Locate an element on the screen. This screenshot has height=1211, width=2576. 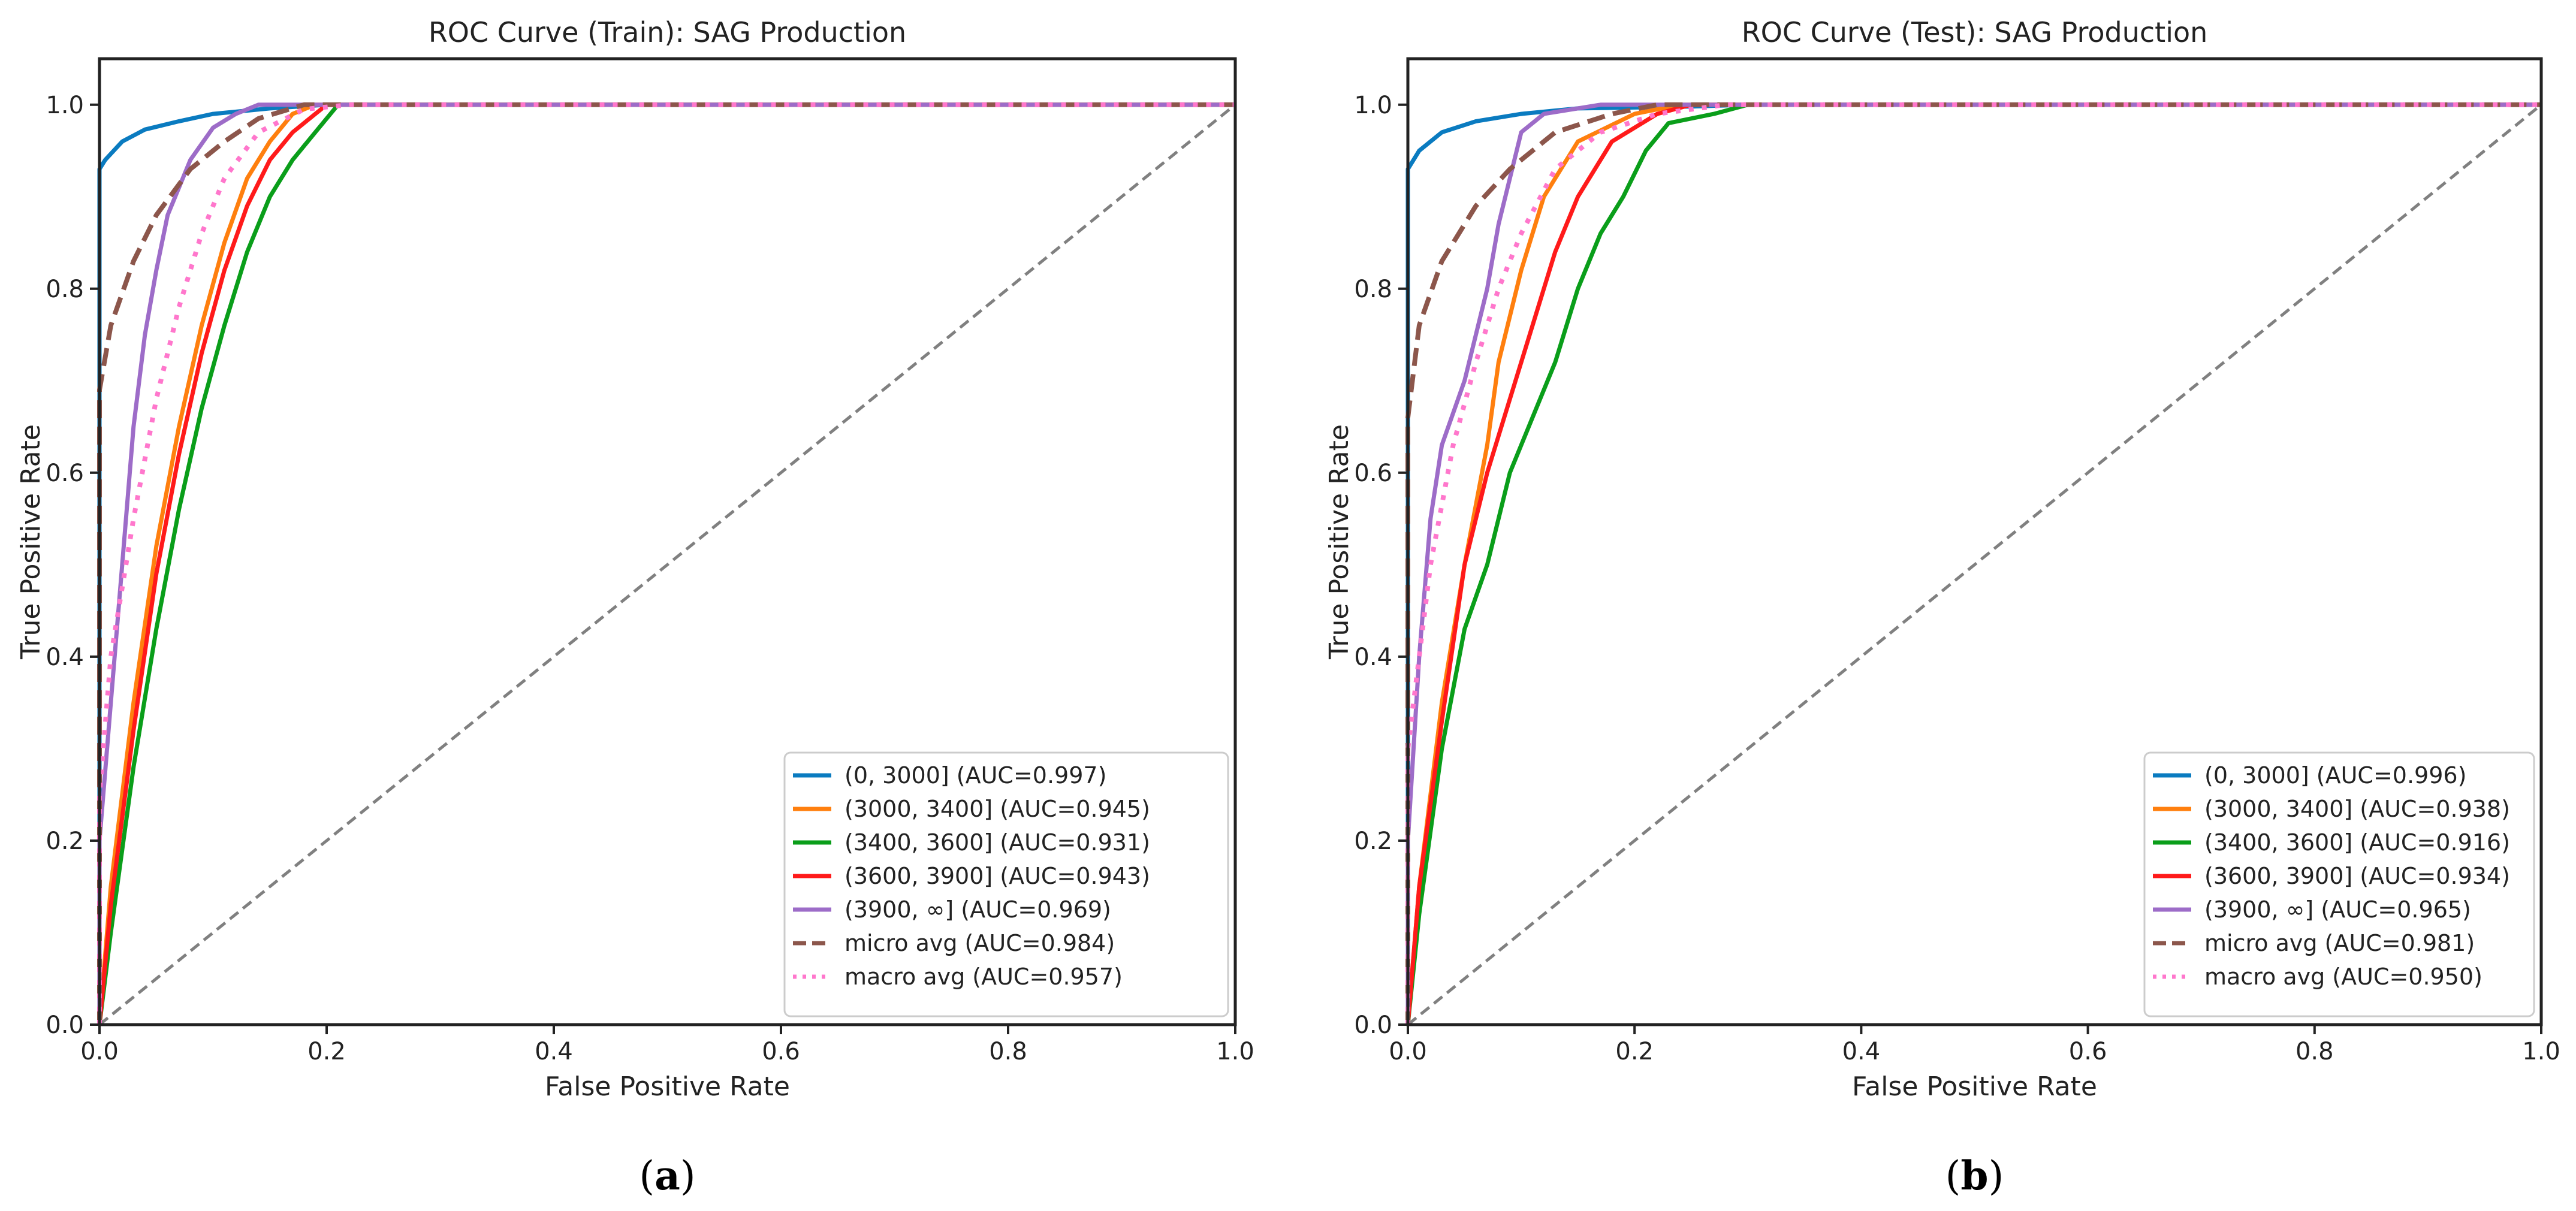
subfigure-caption: (a) is located at coordinates (667, 1175).